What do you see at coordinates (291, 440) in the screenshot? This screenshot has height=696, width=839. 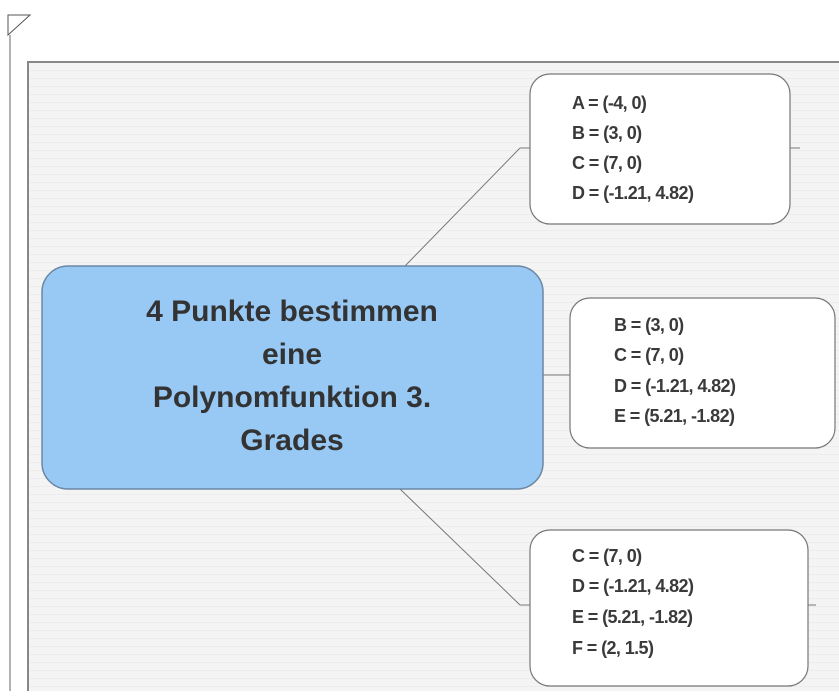 I see `node-text: Grades` at bounding box center [291, 440].